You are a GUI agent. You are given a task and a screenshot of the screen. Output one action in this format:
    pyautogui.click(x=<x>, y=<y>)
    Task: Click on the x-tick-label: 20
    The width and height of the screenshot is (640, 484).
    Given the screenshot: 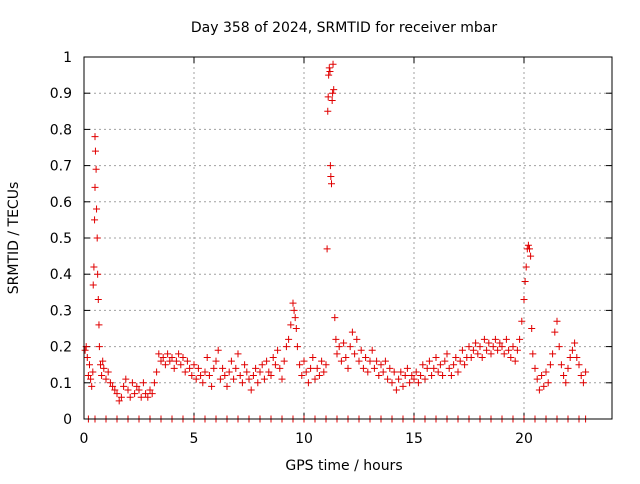 What is the action you would take?
    pyautogui.click(x=524, y=439)
    